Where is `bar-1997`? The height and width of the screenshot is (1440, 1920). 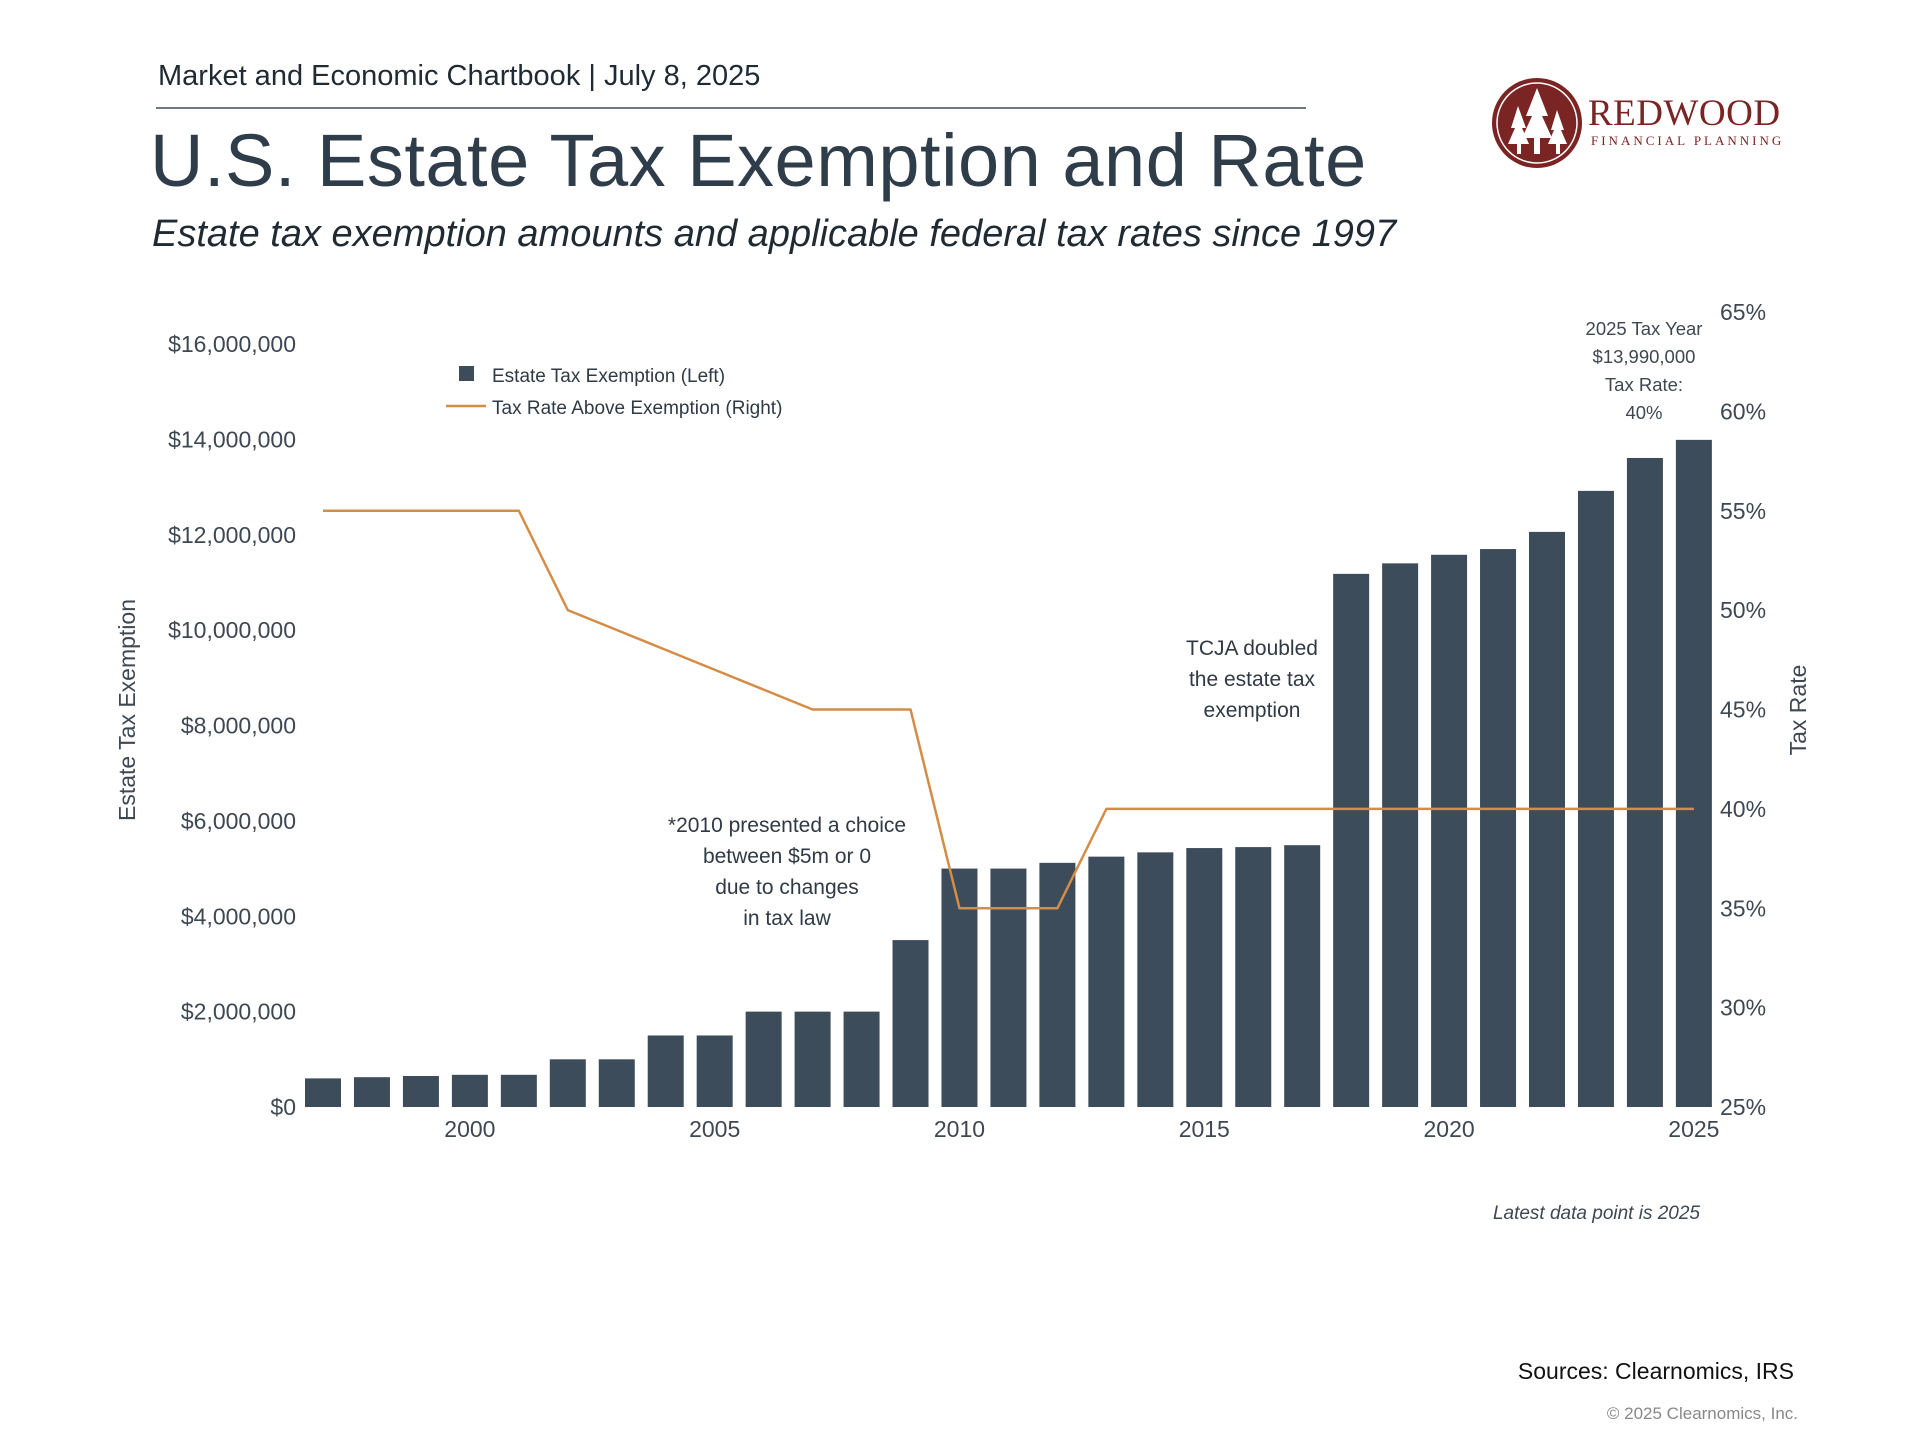
bar-1997 is located at coordinates (323, 1092).